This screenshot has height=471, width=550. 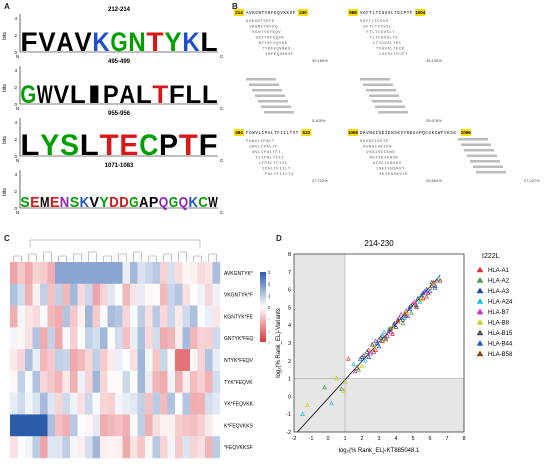 I want to click on alignment-row: VGFTLTCGVS, so click(x=374, y=22).